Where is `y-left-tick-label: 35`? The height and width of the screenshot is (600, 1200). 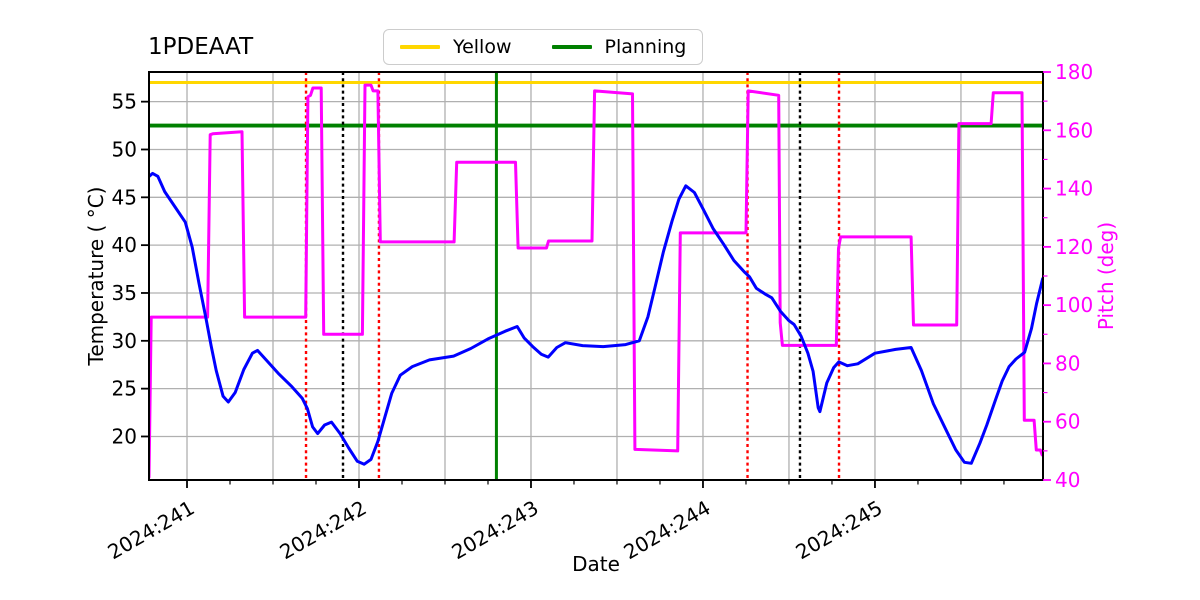
y-left-tick-label: 35 is located at coordinates (124, 293).